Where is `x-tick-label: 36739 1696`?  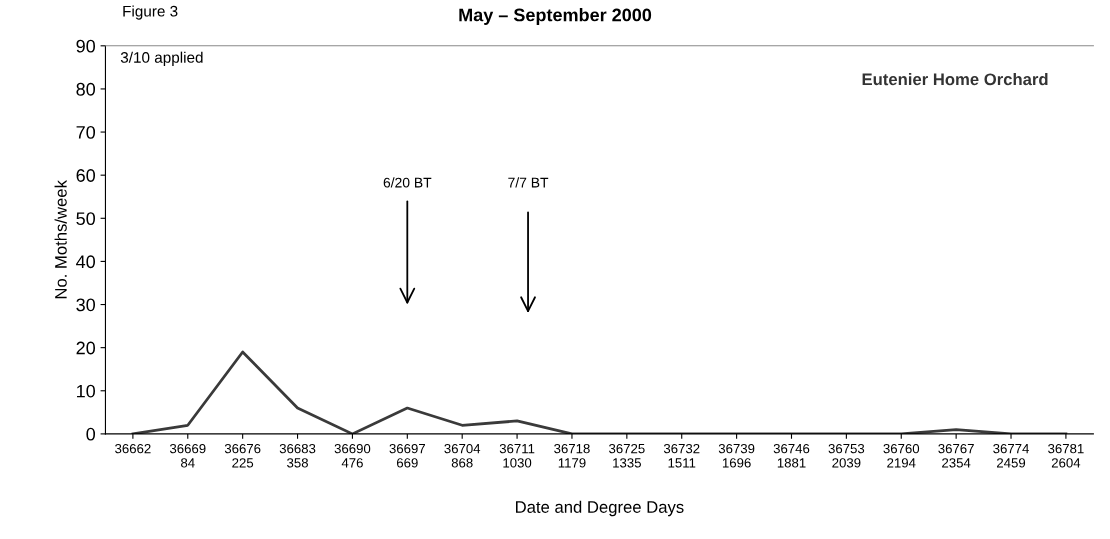 x-tick-label: 36739 1696 is located at coordinates (736, 455).